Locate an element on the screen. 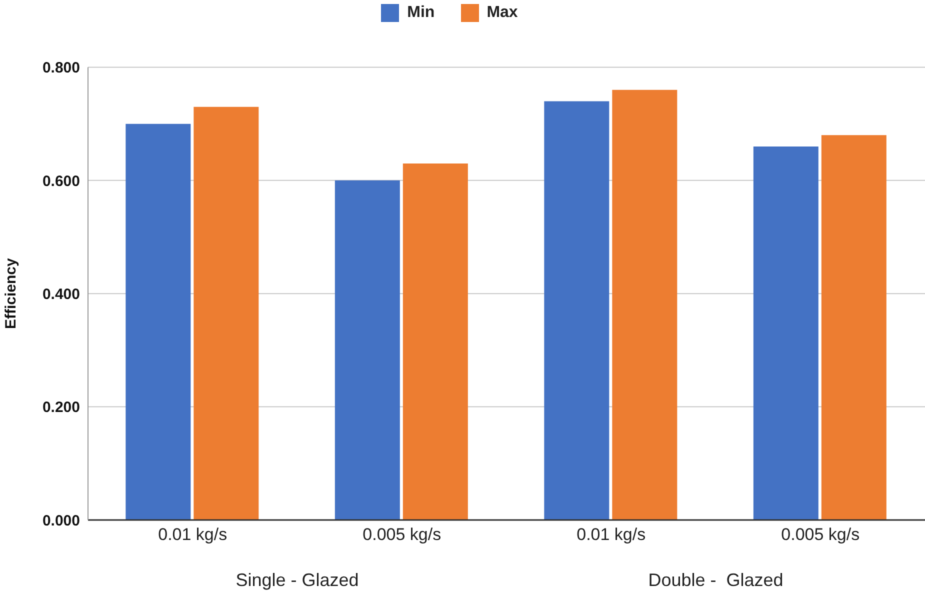  legend-label: Min is located at coordinates (421, 13).